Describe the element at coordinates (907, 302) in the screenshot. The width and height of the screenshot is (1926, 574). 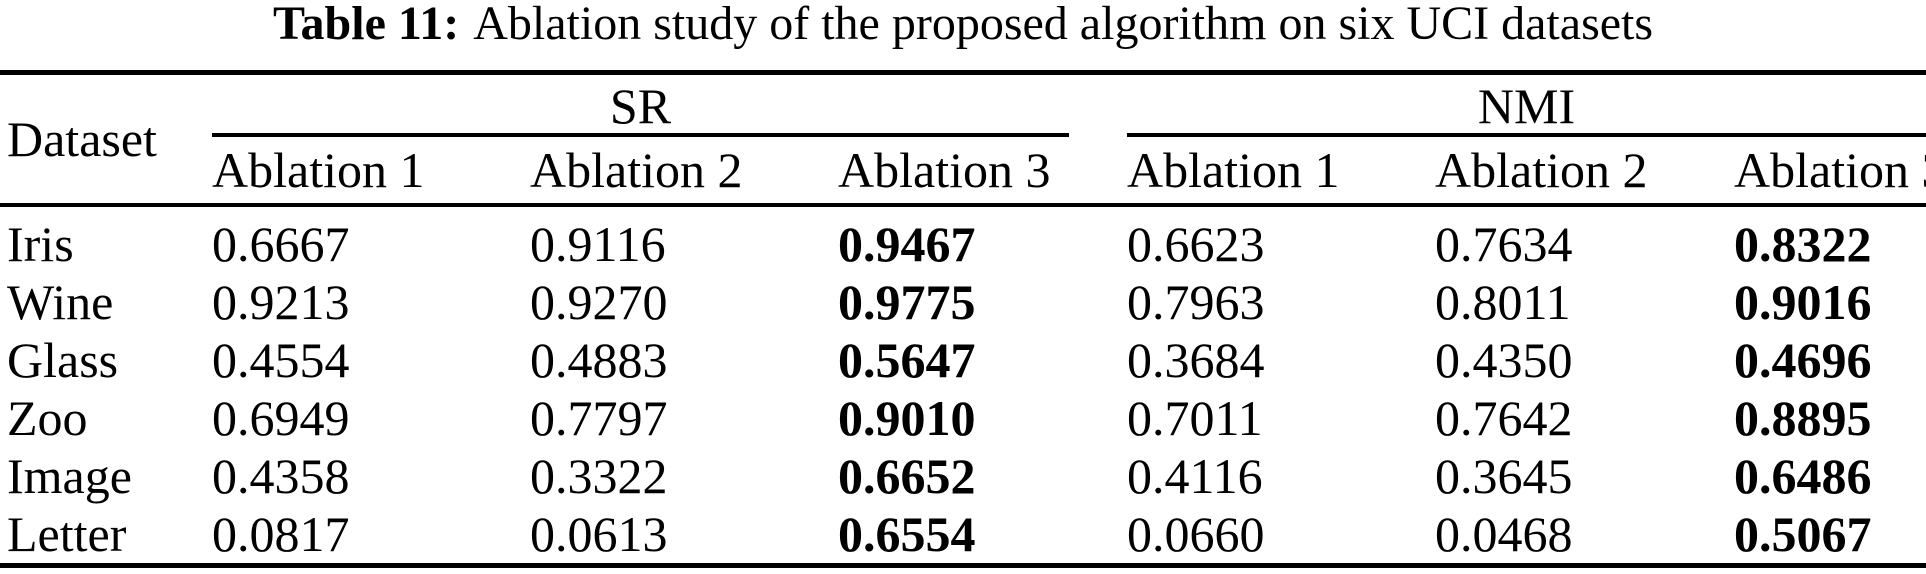
I see `value-cell-best: 0.9775` at that location.